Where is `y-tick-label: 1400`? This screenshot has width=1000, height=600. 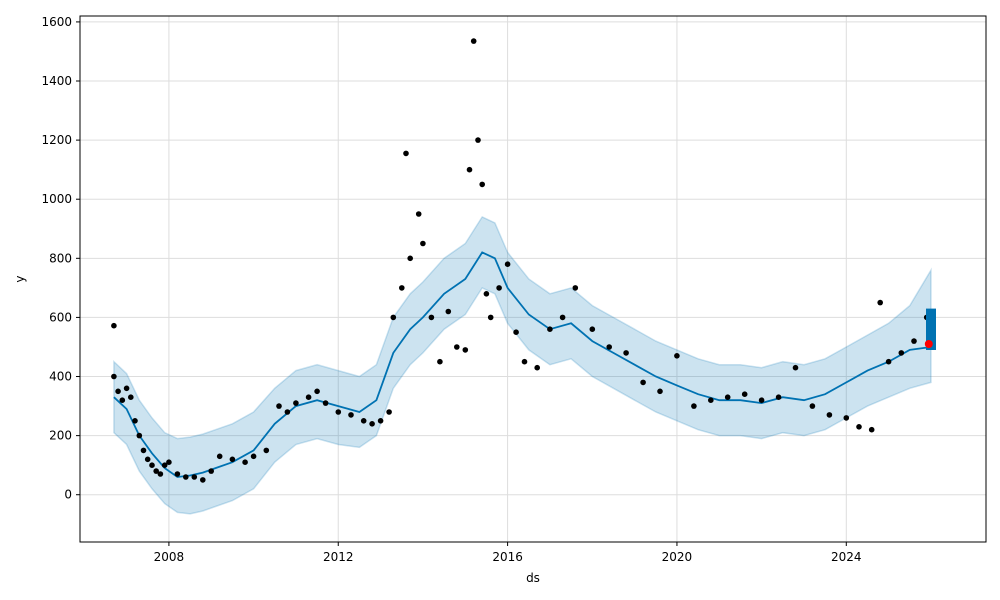
y-tick-label: 1400 is located at coordinates (56, 81).